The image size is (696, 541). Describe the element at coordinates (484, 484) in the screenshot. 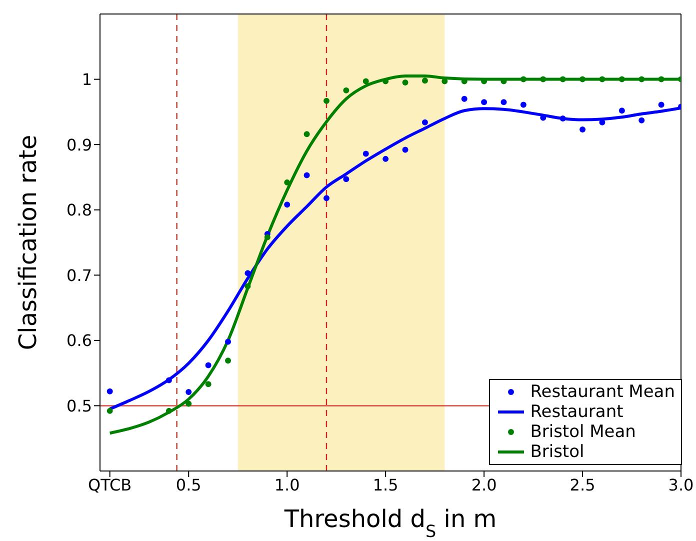

I see `x-tick-label: 2.0` at that location.